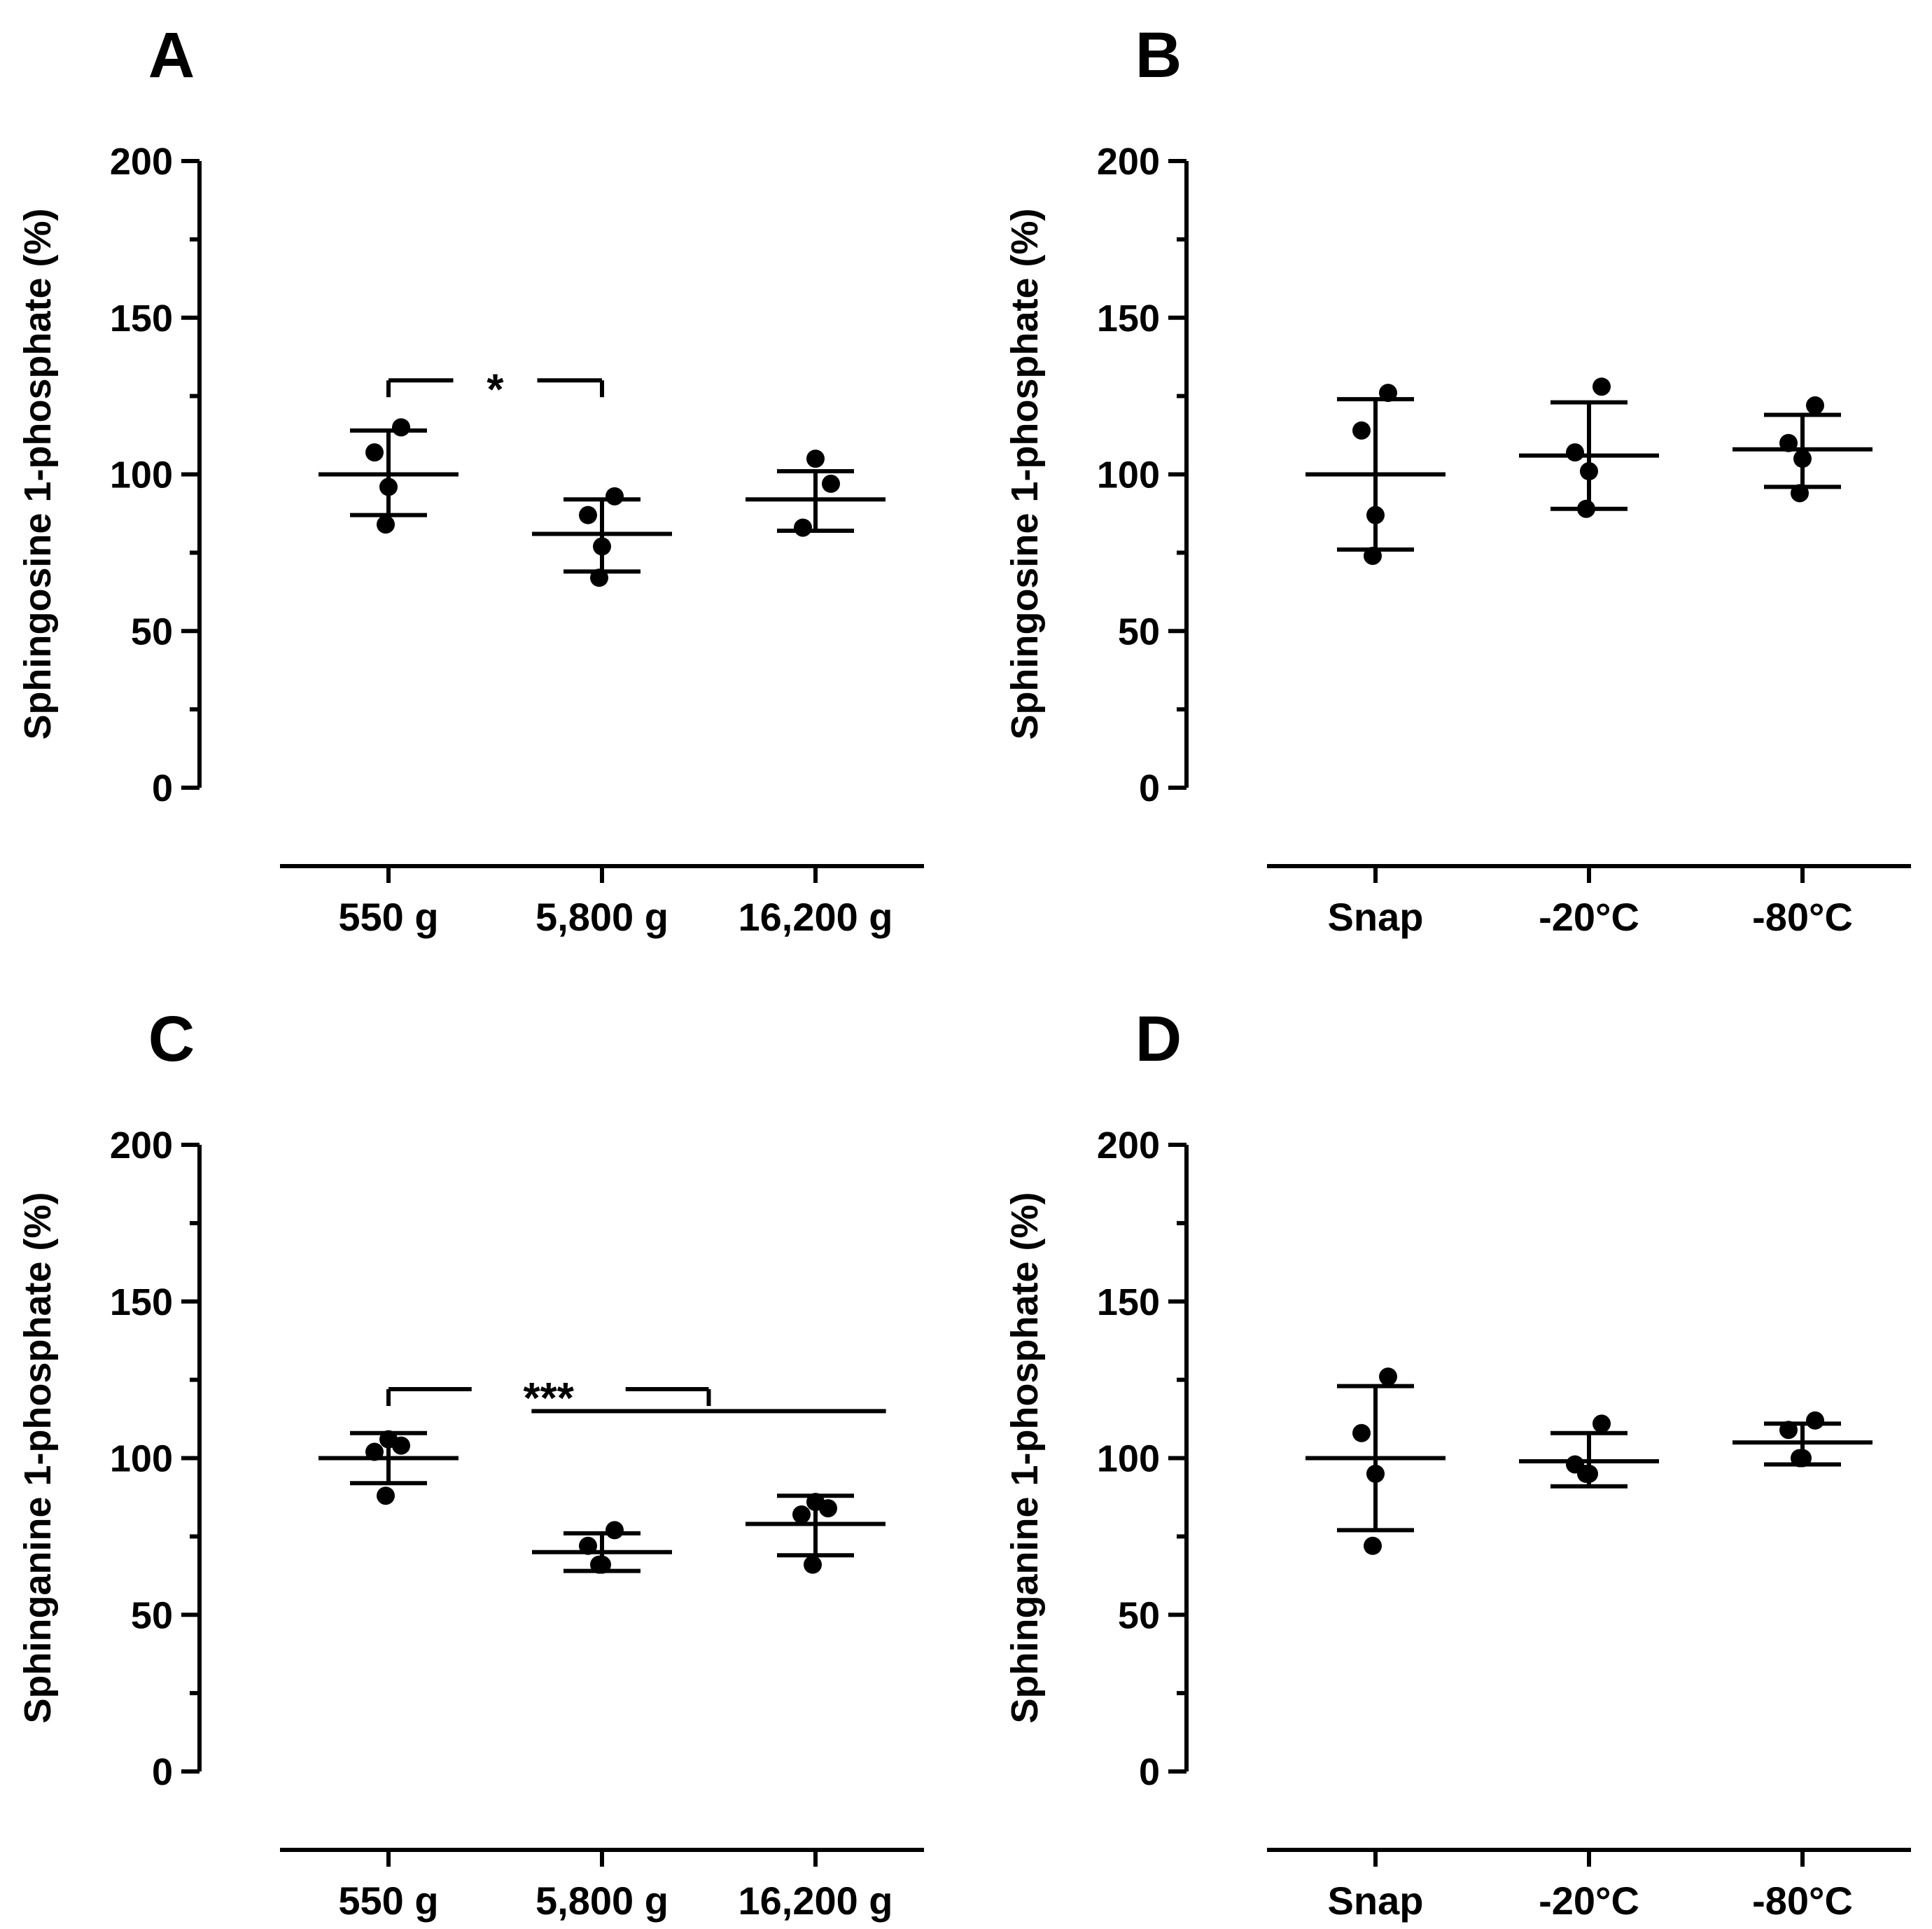 Image resolution: width=1932 pixels, height=1929 pixels. I want to click on panel-letter: C, so click(171, 1039).